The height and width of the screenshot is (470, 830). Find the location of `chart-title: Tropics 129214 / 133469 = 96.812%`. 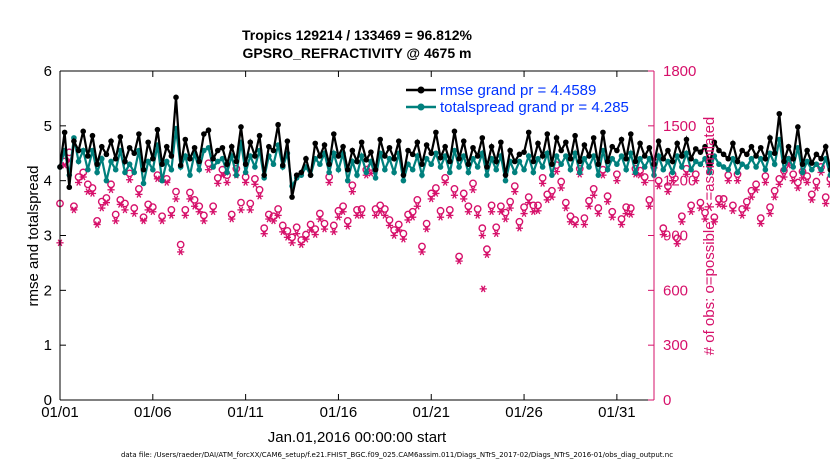

chart-title: Tropics 129214 / 133469 = 96.812% is located at coordinates (357, 35).